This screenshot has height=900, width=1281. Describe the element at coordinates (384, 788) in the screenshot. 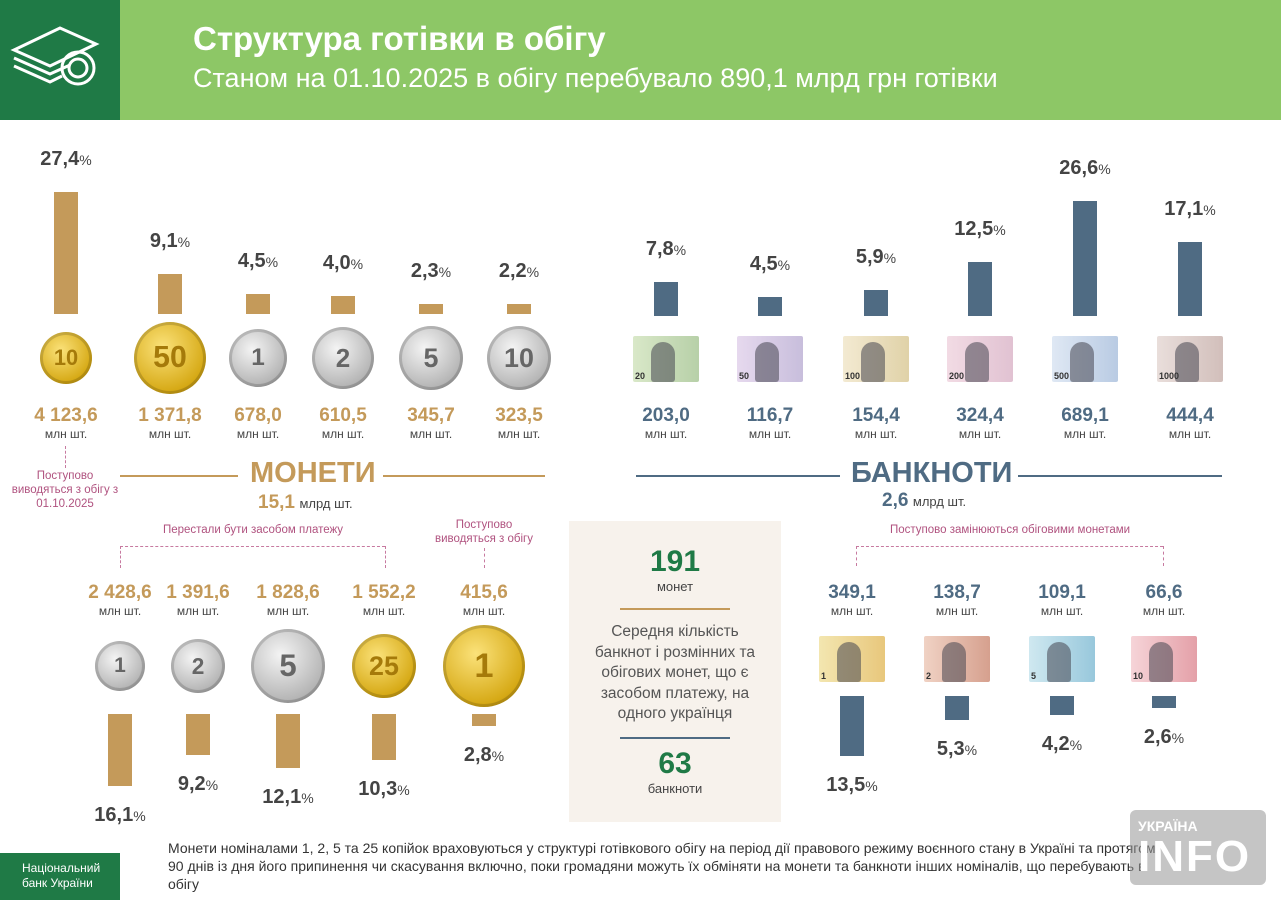

I see `percent-label: 10,3%` at that location.